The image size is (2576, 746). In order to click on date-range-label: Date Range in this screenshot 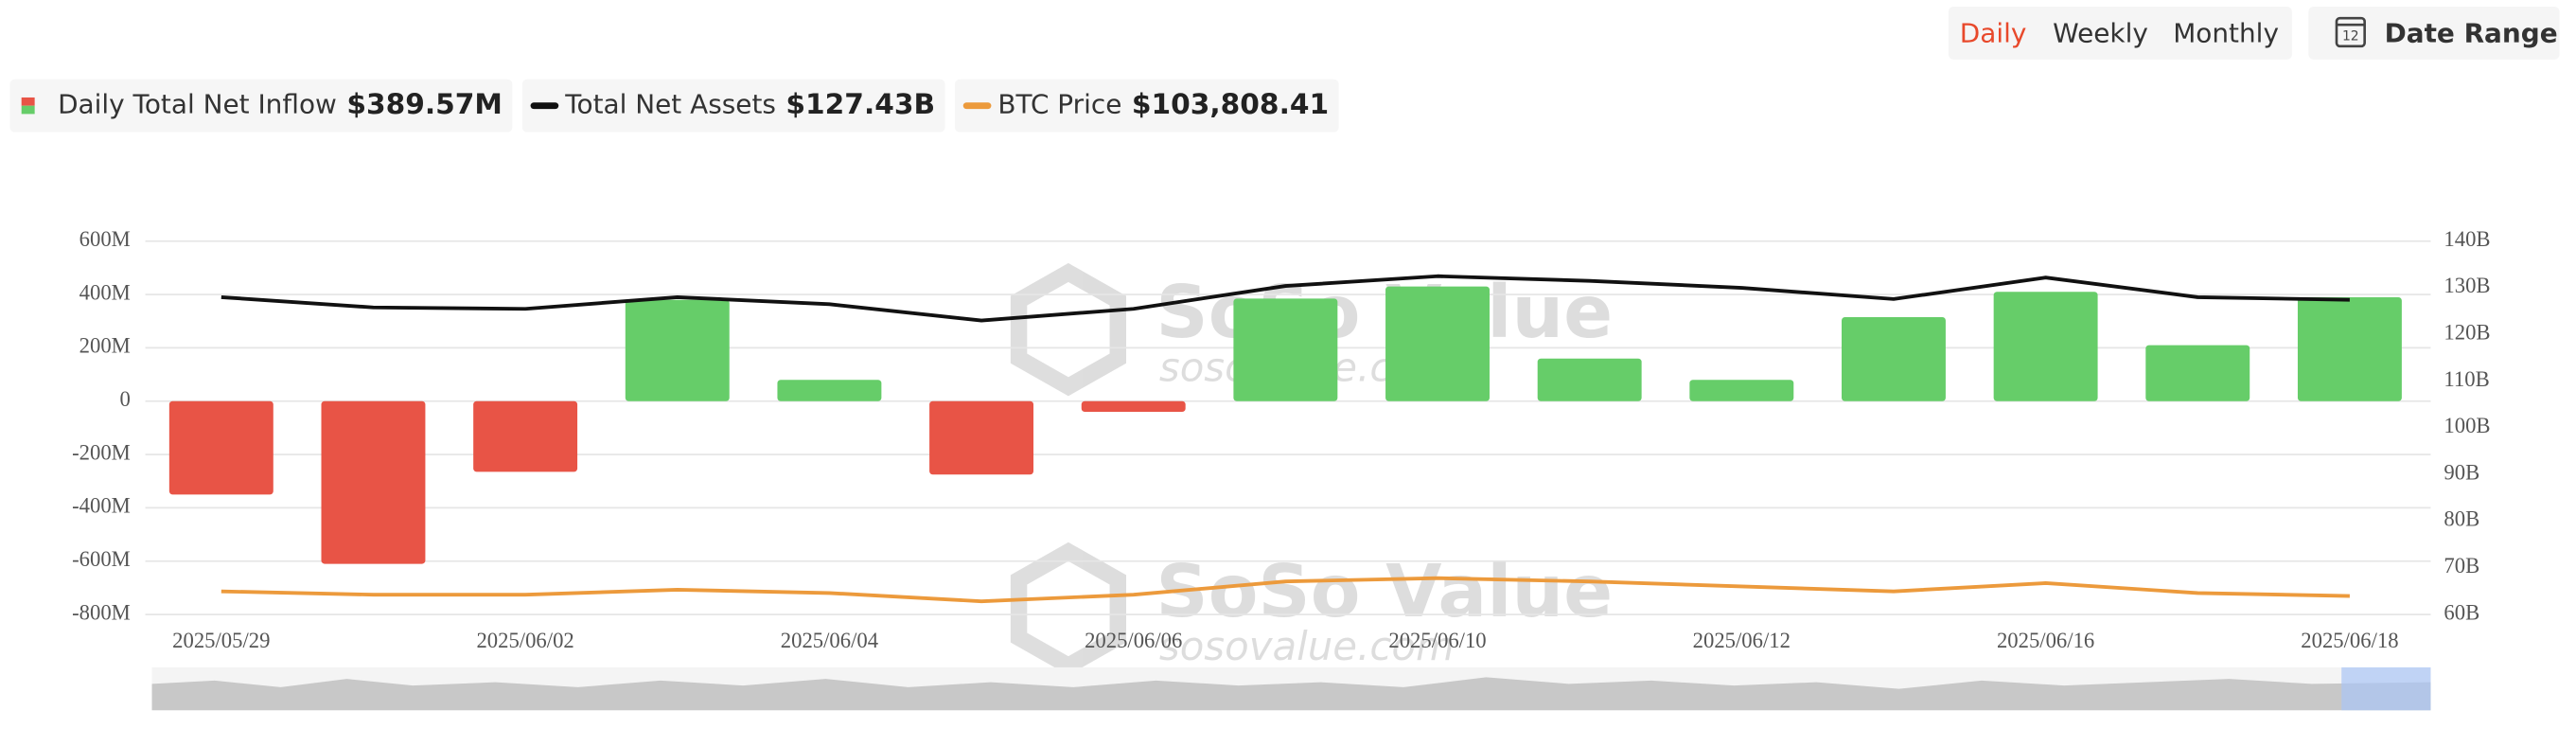, I will do `click(2471, 34)`.